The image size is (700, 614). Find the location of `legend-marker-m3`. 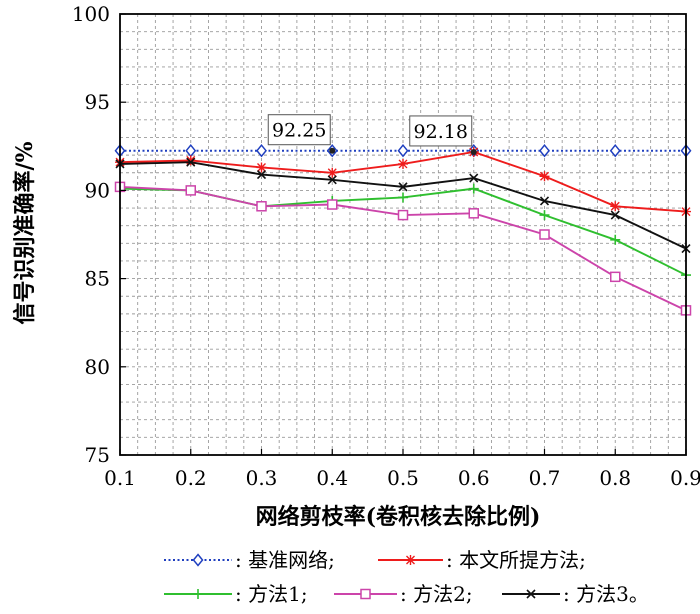

legend-marker-m3 is located at coordinates (531, 594).